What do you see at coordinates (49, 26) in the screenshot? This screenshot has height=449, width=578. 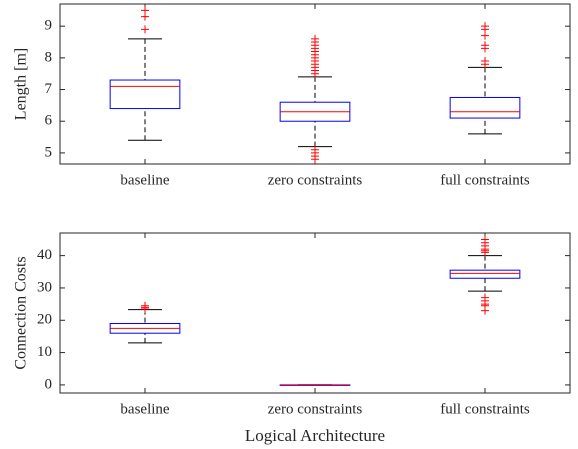 I see `y-tick-label: 9` at bounding box center [49, 26].